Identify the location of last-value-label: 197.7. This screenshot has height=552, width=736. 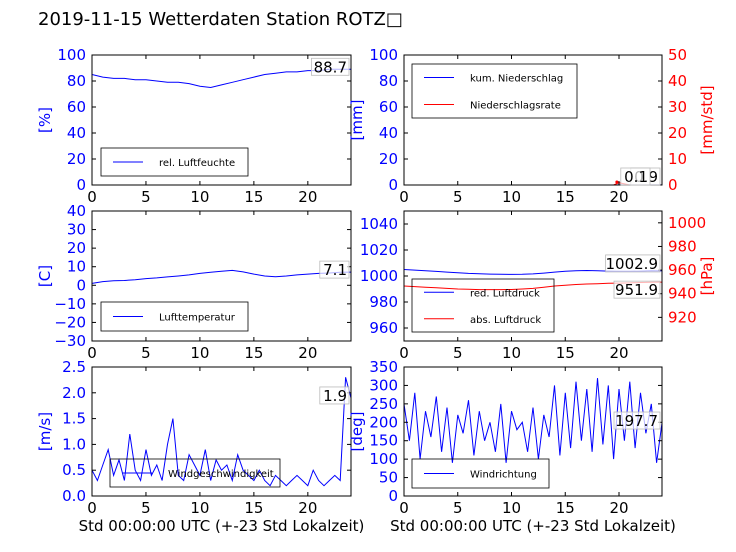
(636, 421).